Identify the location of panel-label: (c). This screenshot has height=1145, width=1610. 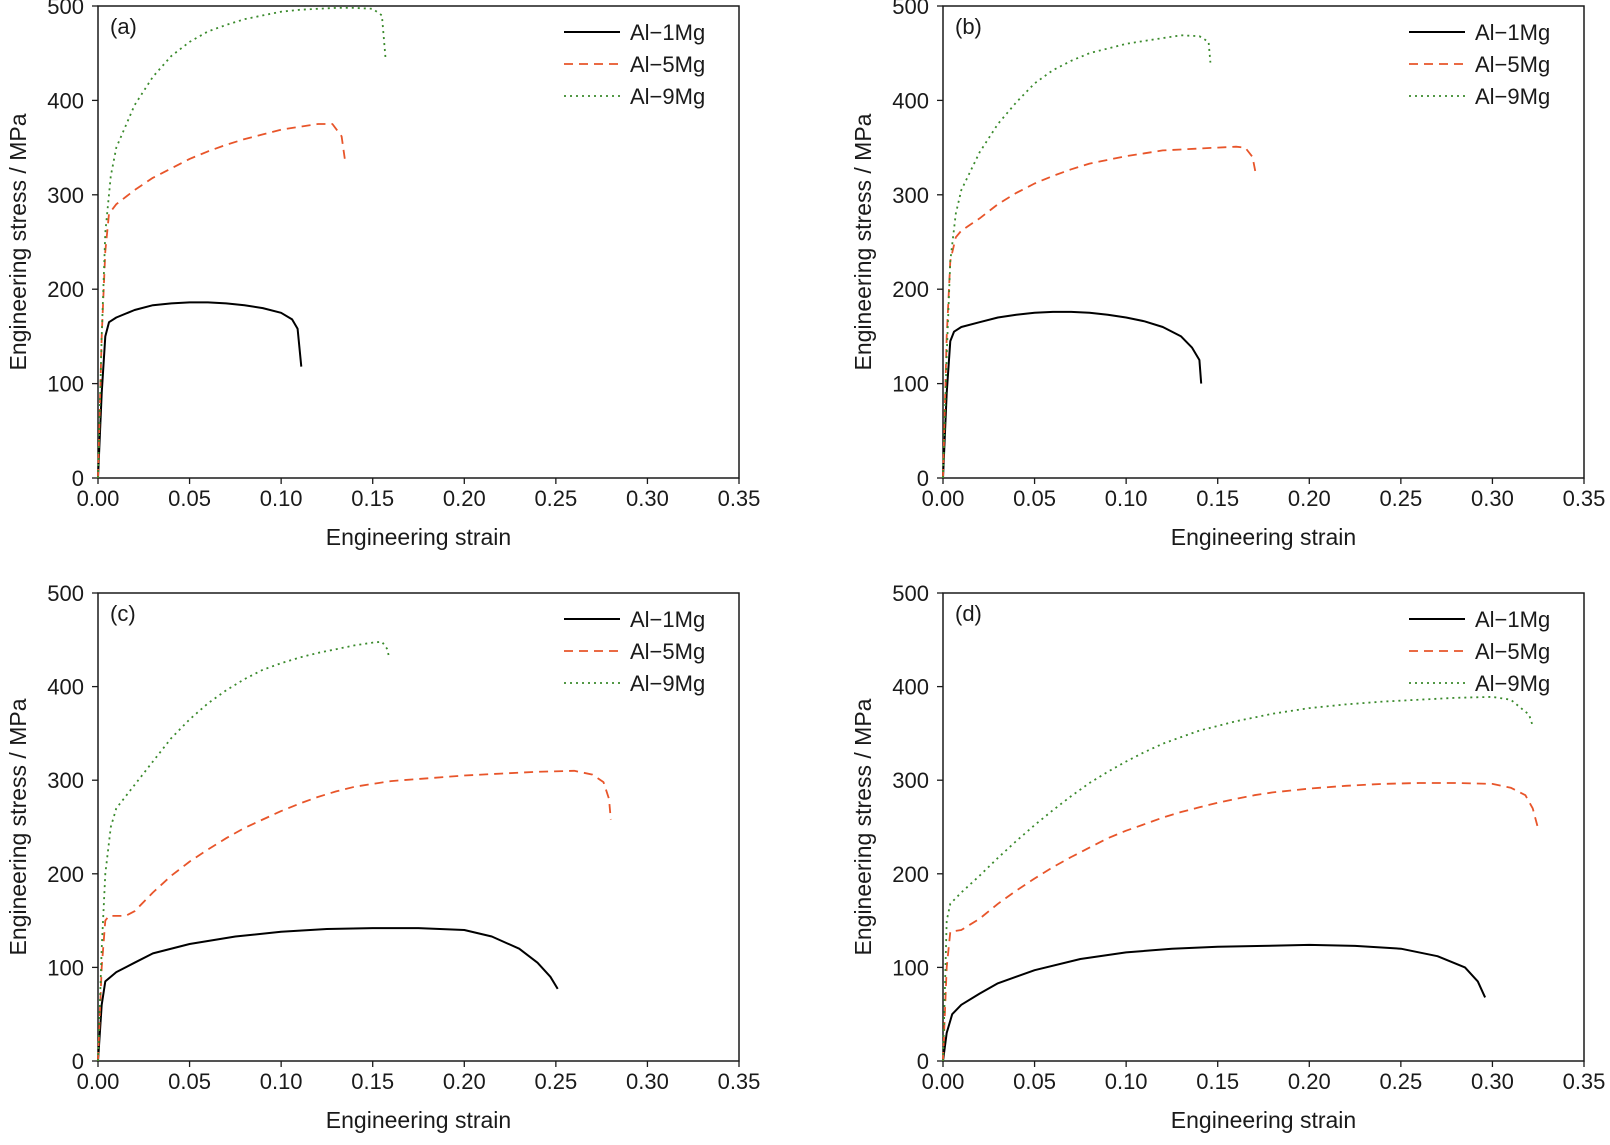
(123, 613).